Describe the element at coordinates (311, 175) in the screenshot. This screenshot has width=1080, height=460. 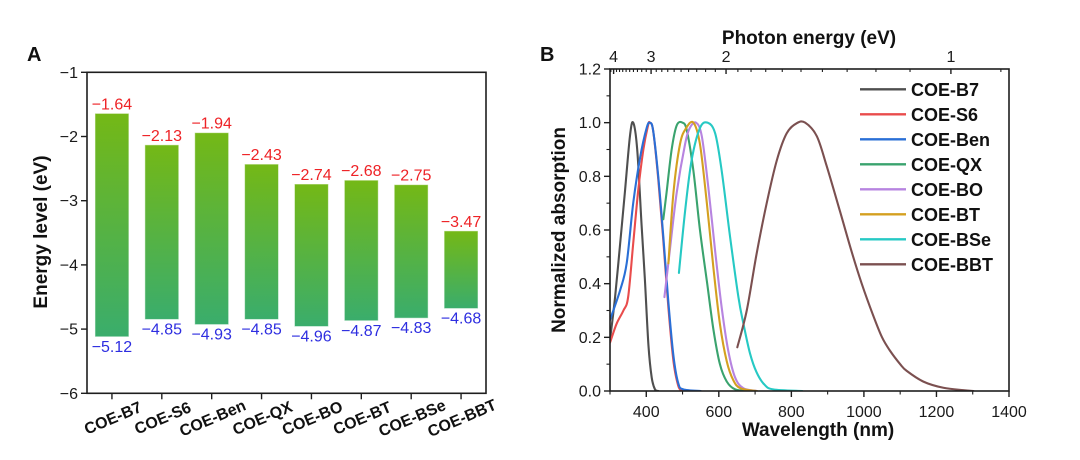
I see `top-value-label: −2.74` at that location.